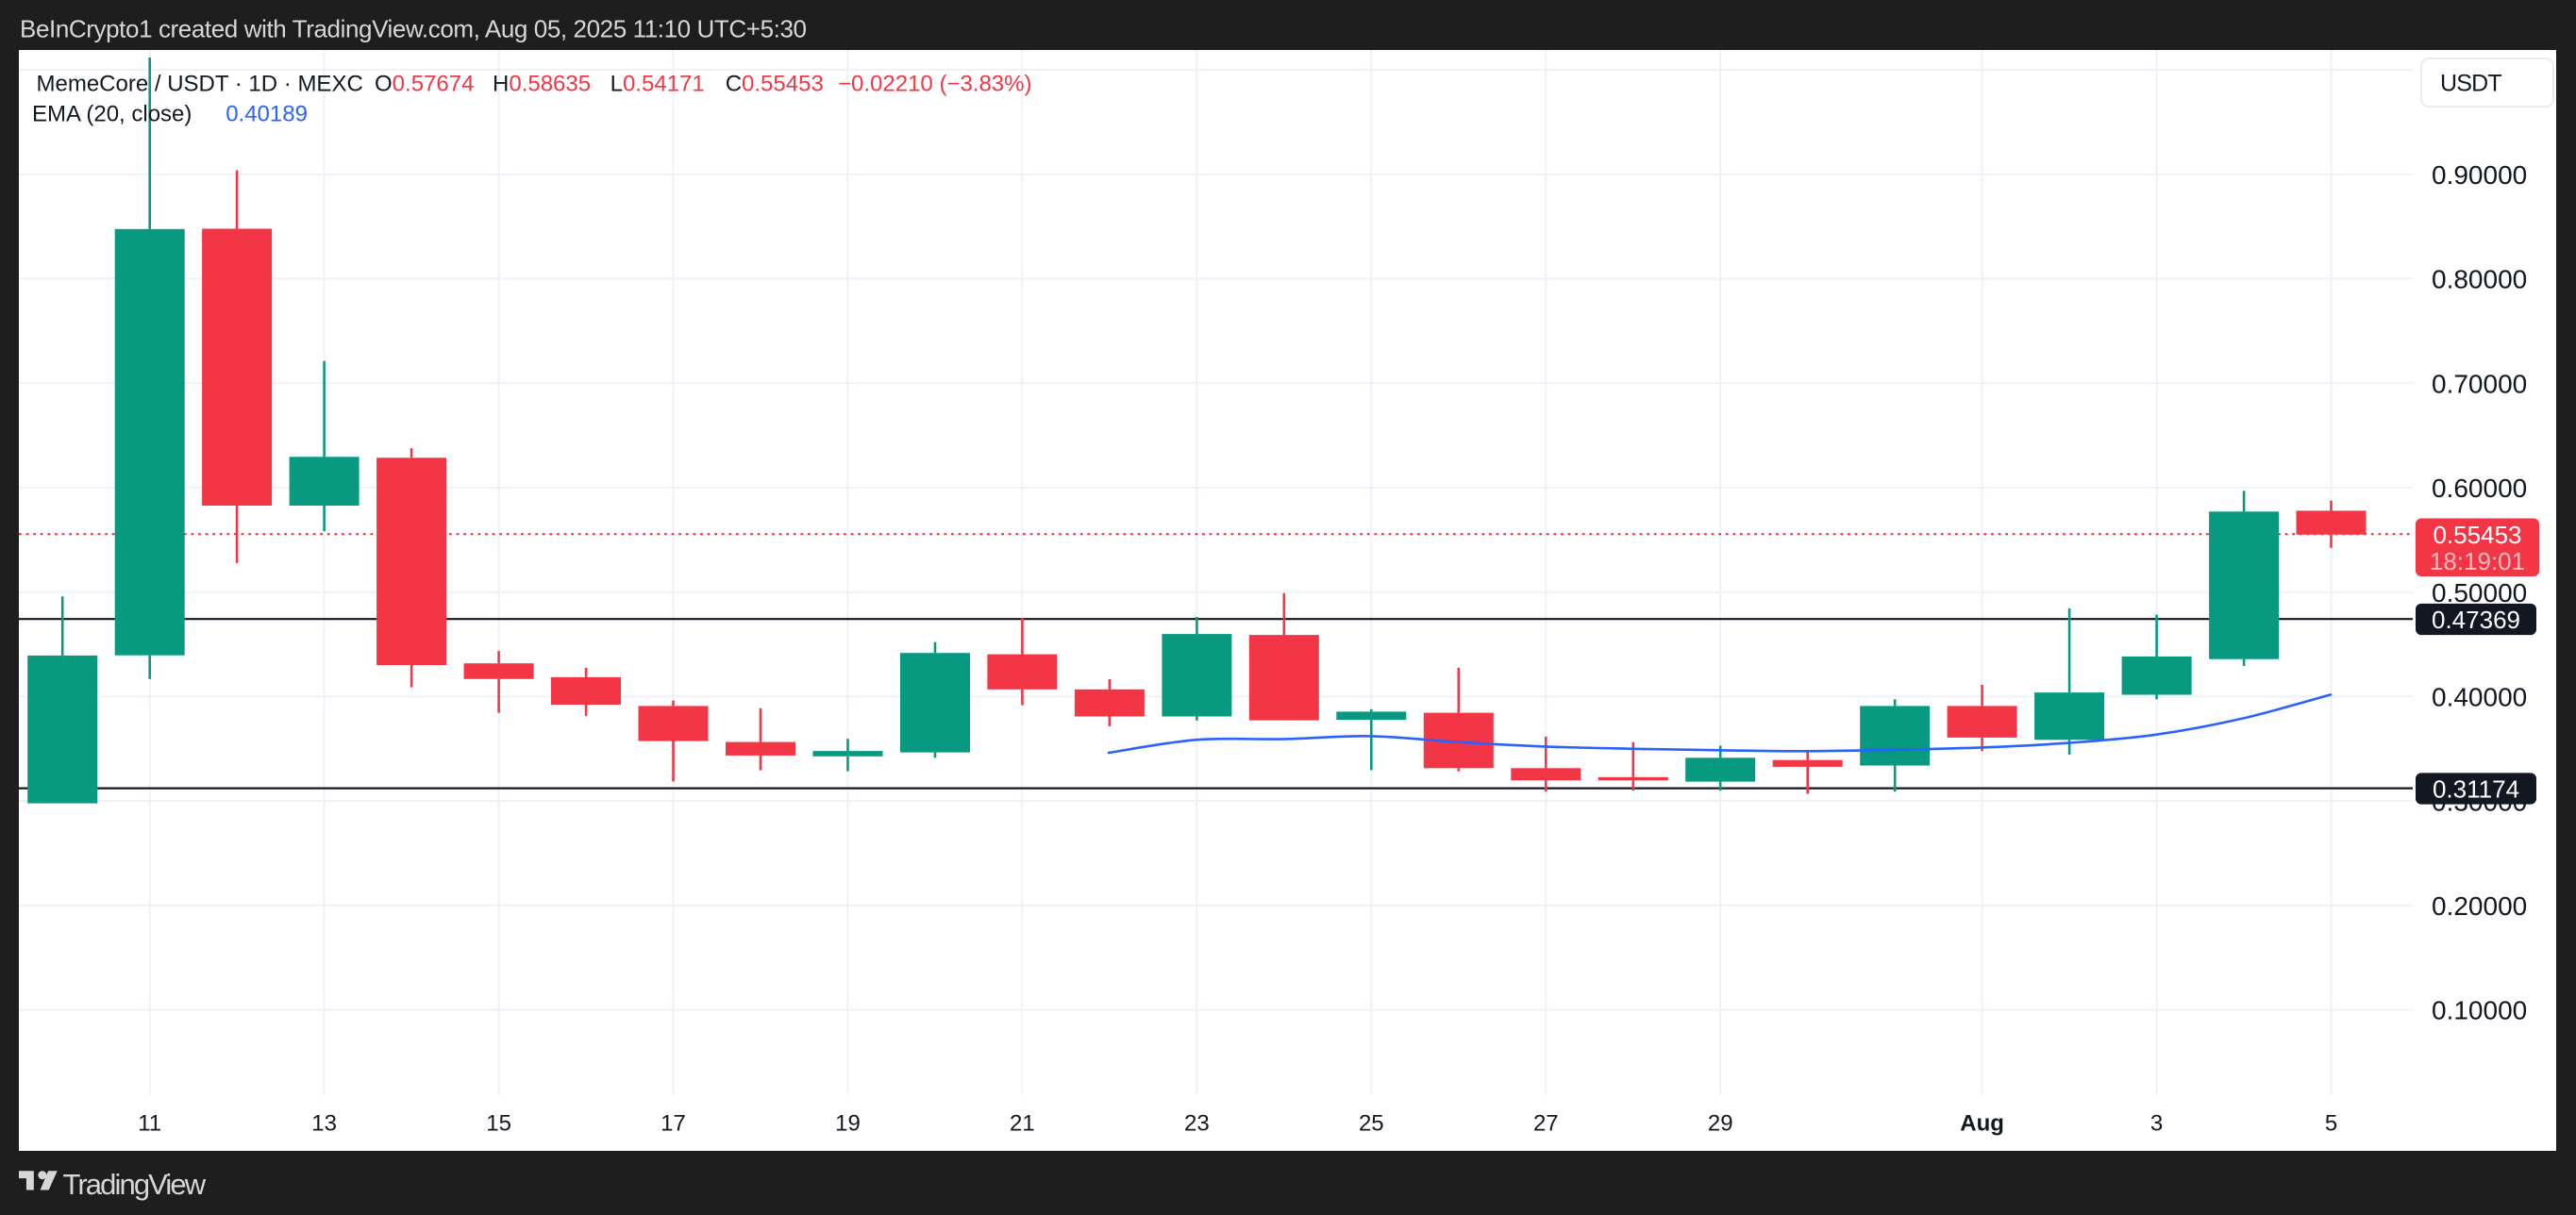 This screenshot has height=1215, width=2576. What do you see at coordinates (1546, 1124) in the screenshot?
I see `svg-text: 27` at bounding box center [1546, 1124].